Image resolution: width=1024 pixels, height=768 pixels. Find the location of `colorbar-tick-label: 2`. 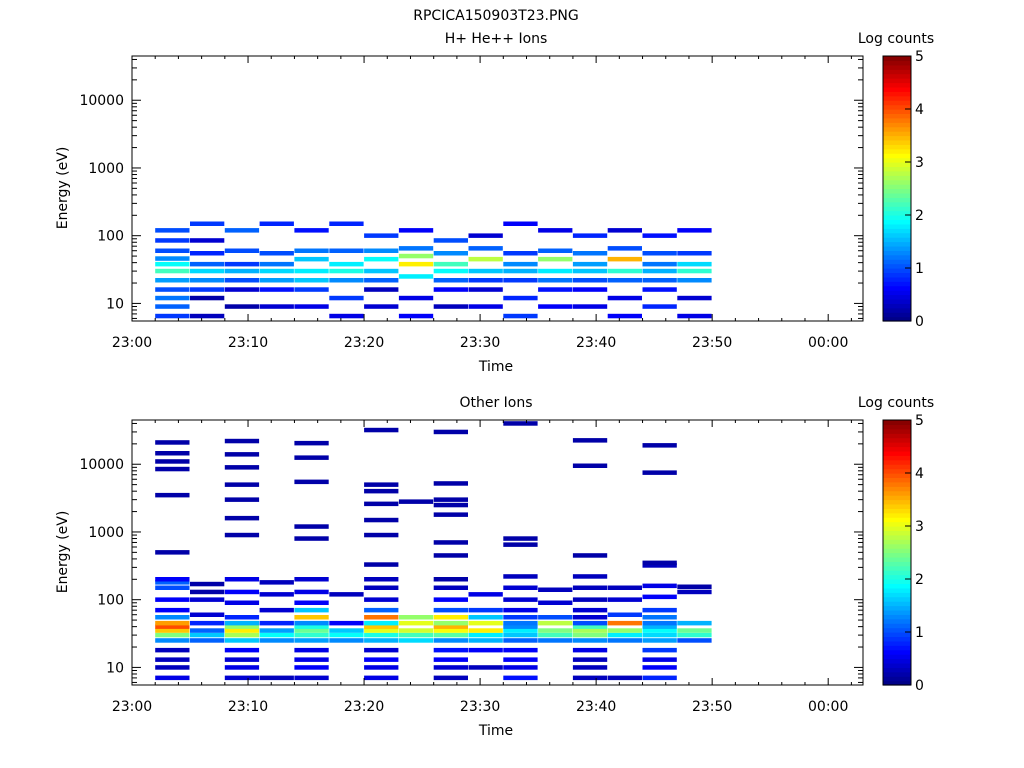

colorbar-tick-label: 2 is located at coordinates (919, 580).